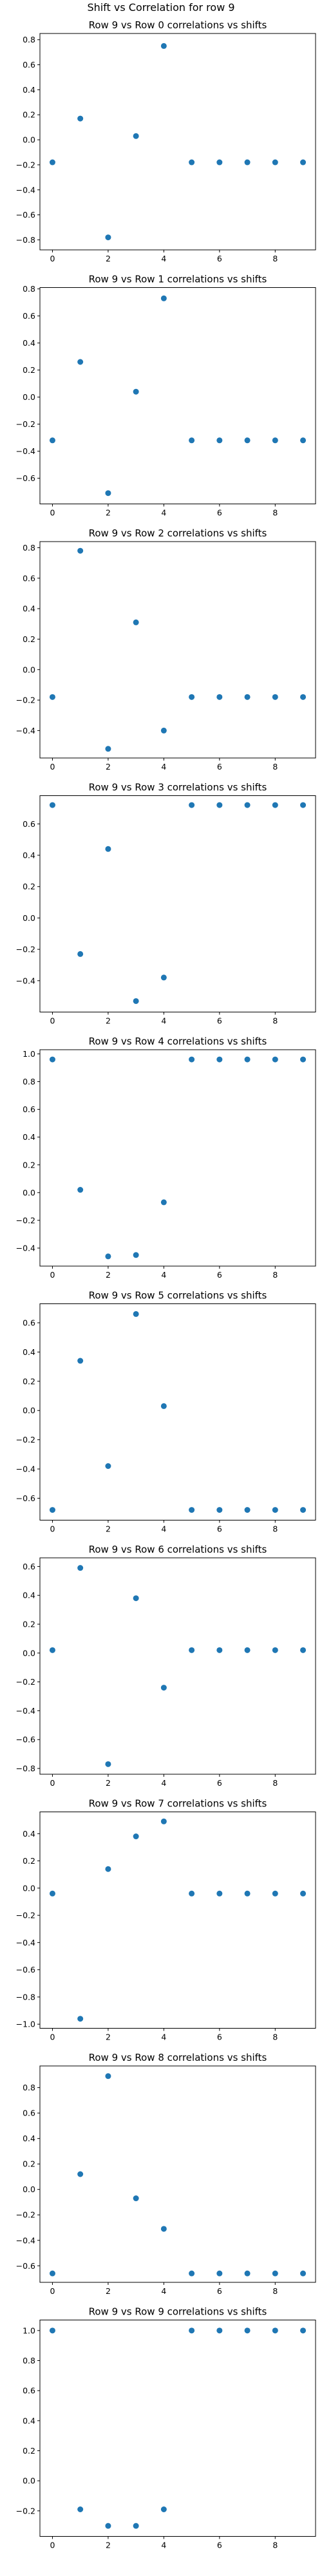 This screenshot has height=2576, width=322. I want to click on figure-title: Shift vs Correlation for row 9, so click(160, 7).